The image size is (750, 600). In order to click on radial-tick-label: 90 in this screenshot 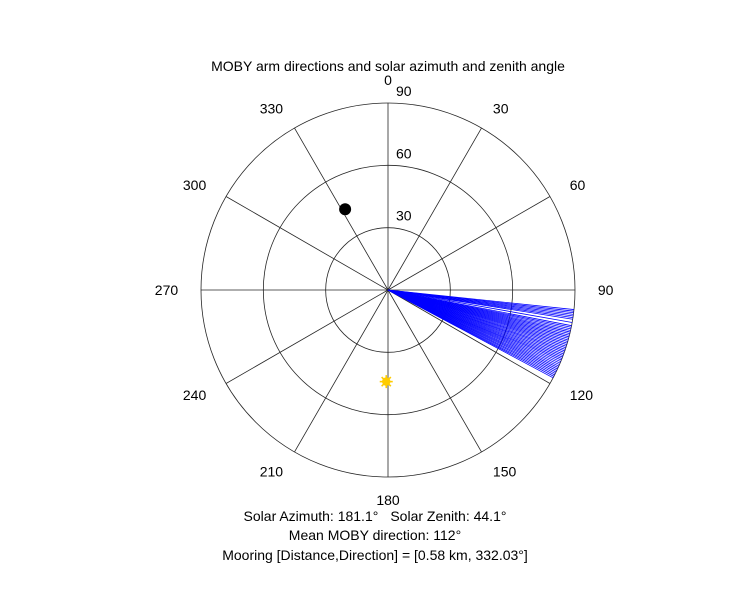, I will do `click(404, 91)`.